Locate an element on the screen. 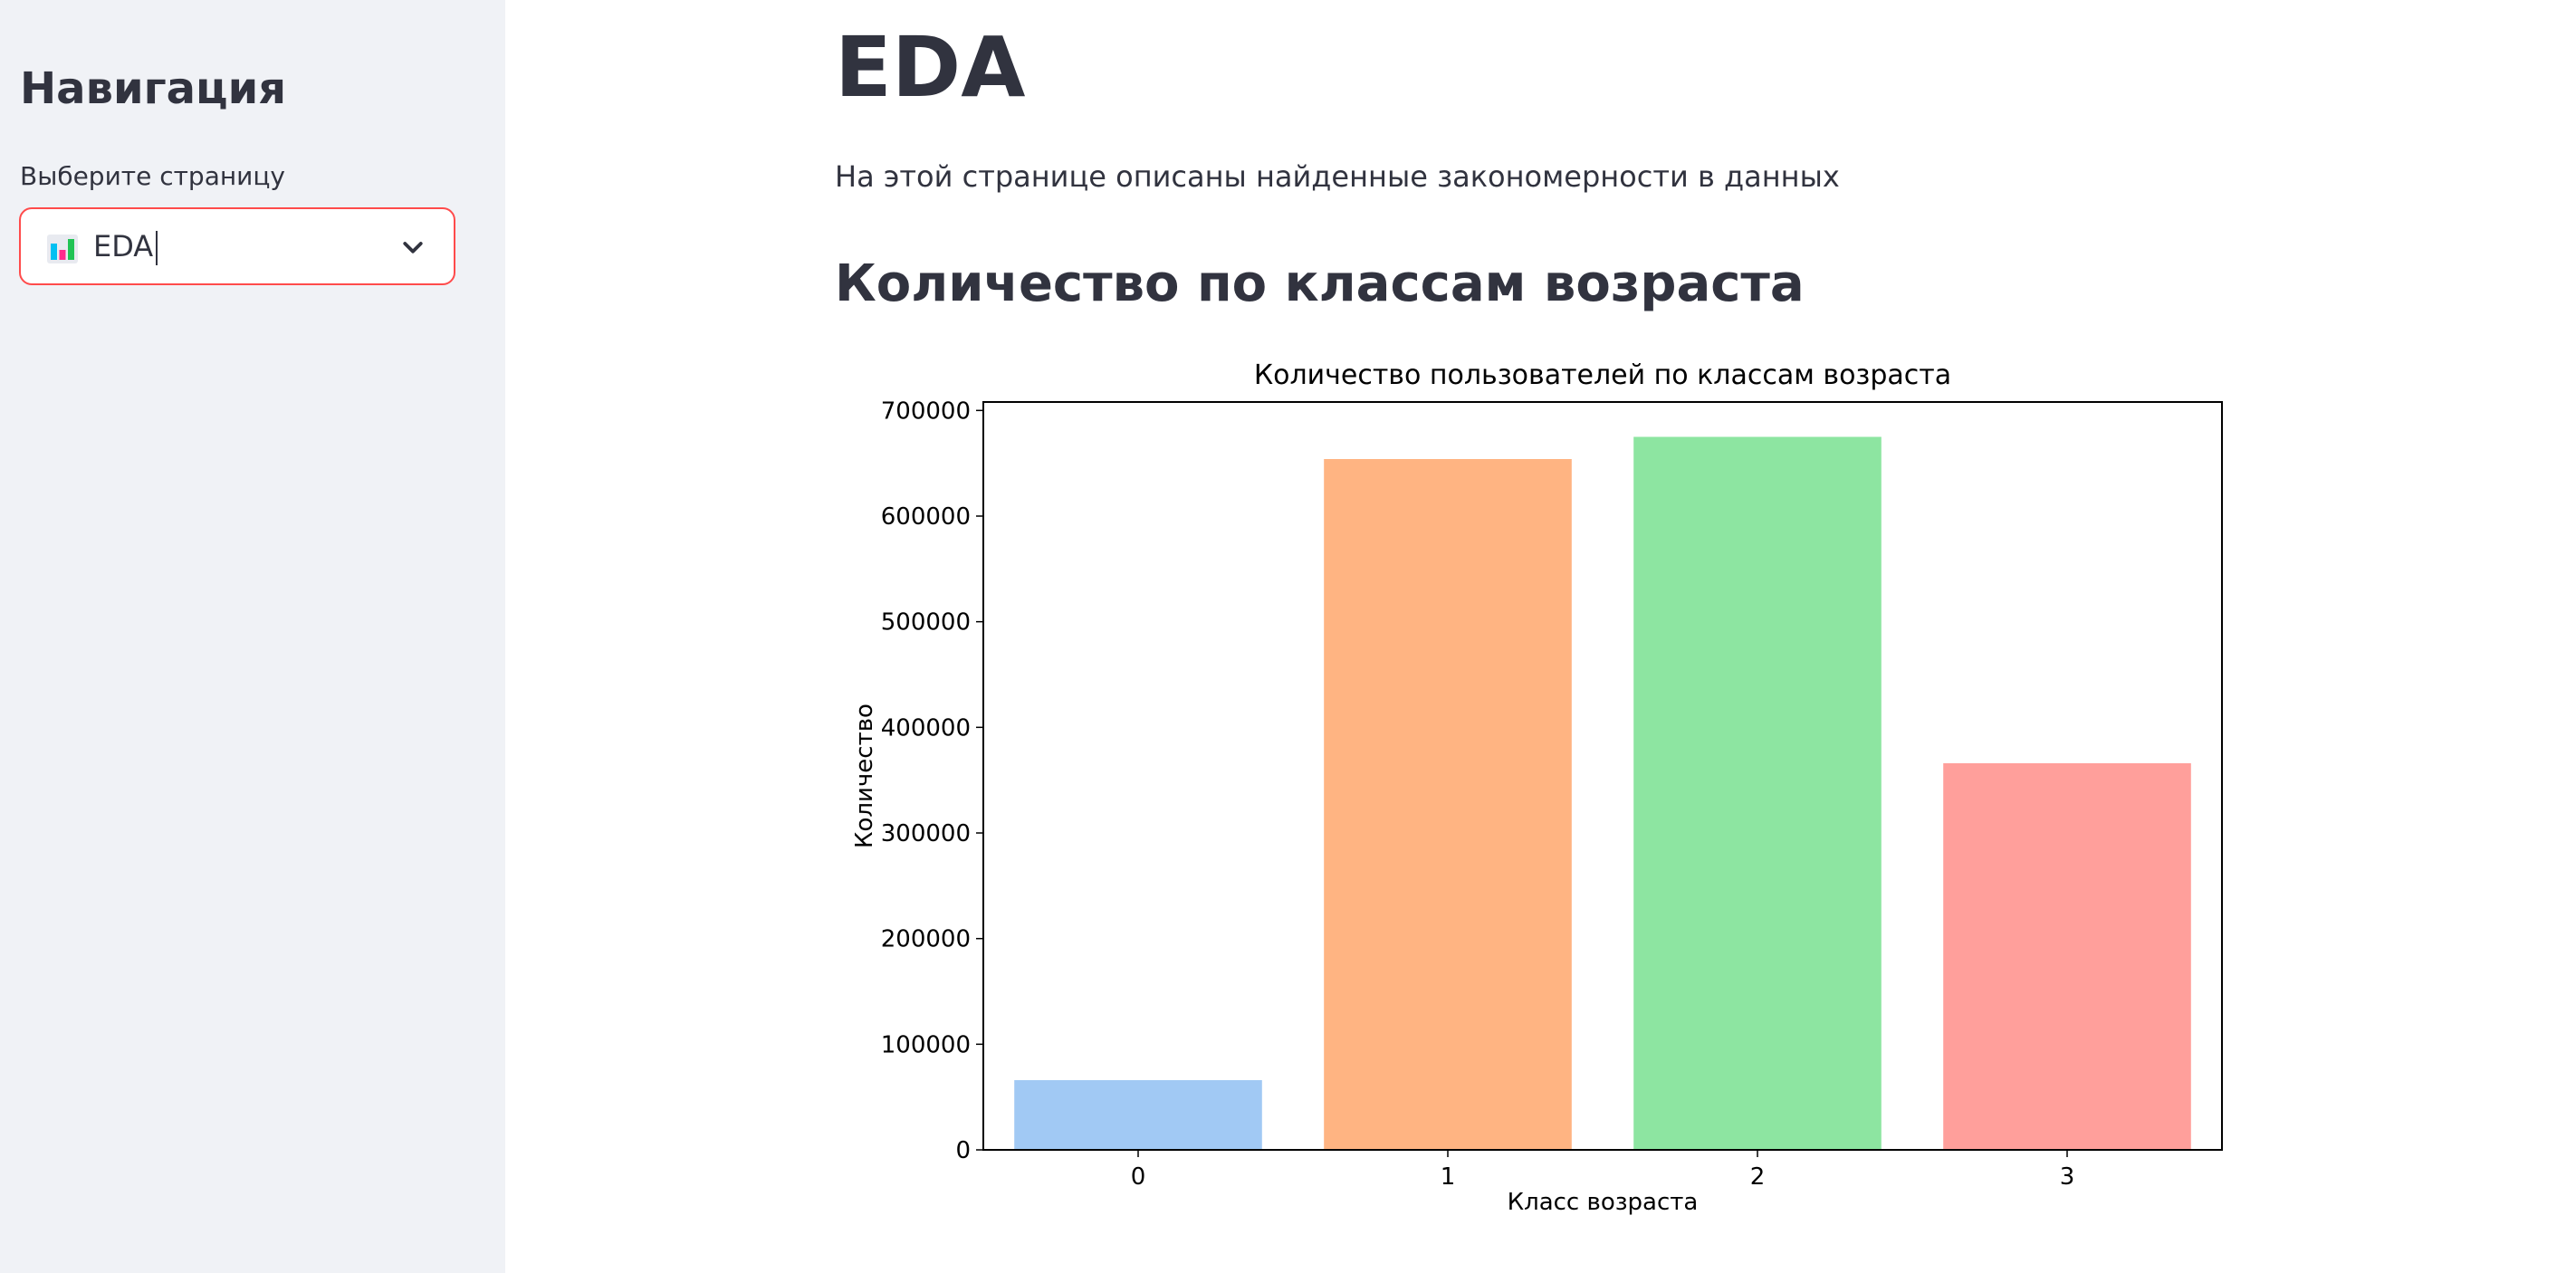 This screenshot has height=1273, width=2576. x-tick-label: 3 is located at coordinates (2067, 1177).